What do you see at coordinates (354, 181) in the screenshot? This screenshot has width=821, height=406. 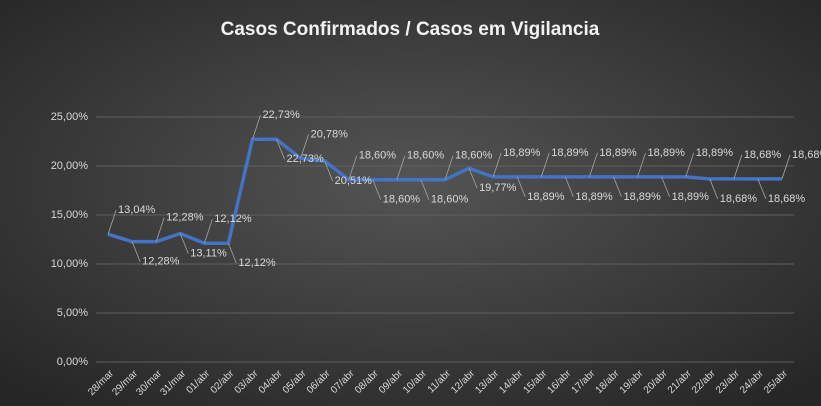 I see `data-label: 20,51%` at bounding box center [354, 181].